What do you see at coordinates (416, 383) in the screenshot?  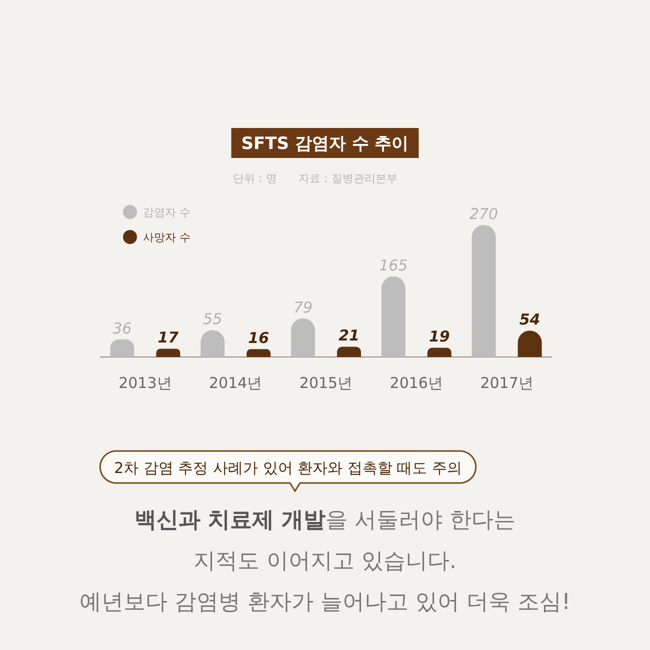 I see `x-tick-label: 2016년` at bounding box center [416, 383].